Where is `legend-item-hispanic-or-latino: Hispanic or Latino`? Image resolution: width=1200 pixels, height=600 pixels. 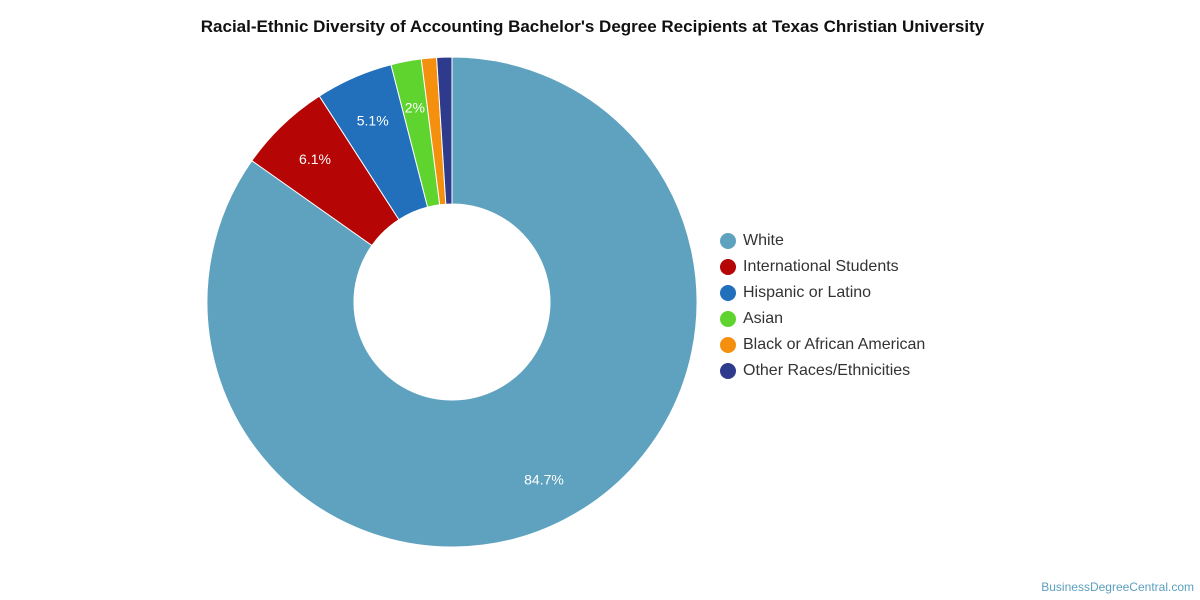 legend-item-hispanic-or-latino: Hispanic or Latino is located at coordinates (822, 293).